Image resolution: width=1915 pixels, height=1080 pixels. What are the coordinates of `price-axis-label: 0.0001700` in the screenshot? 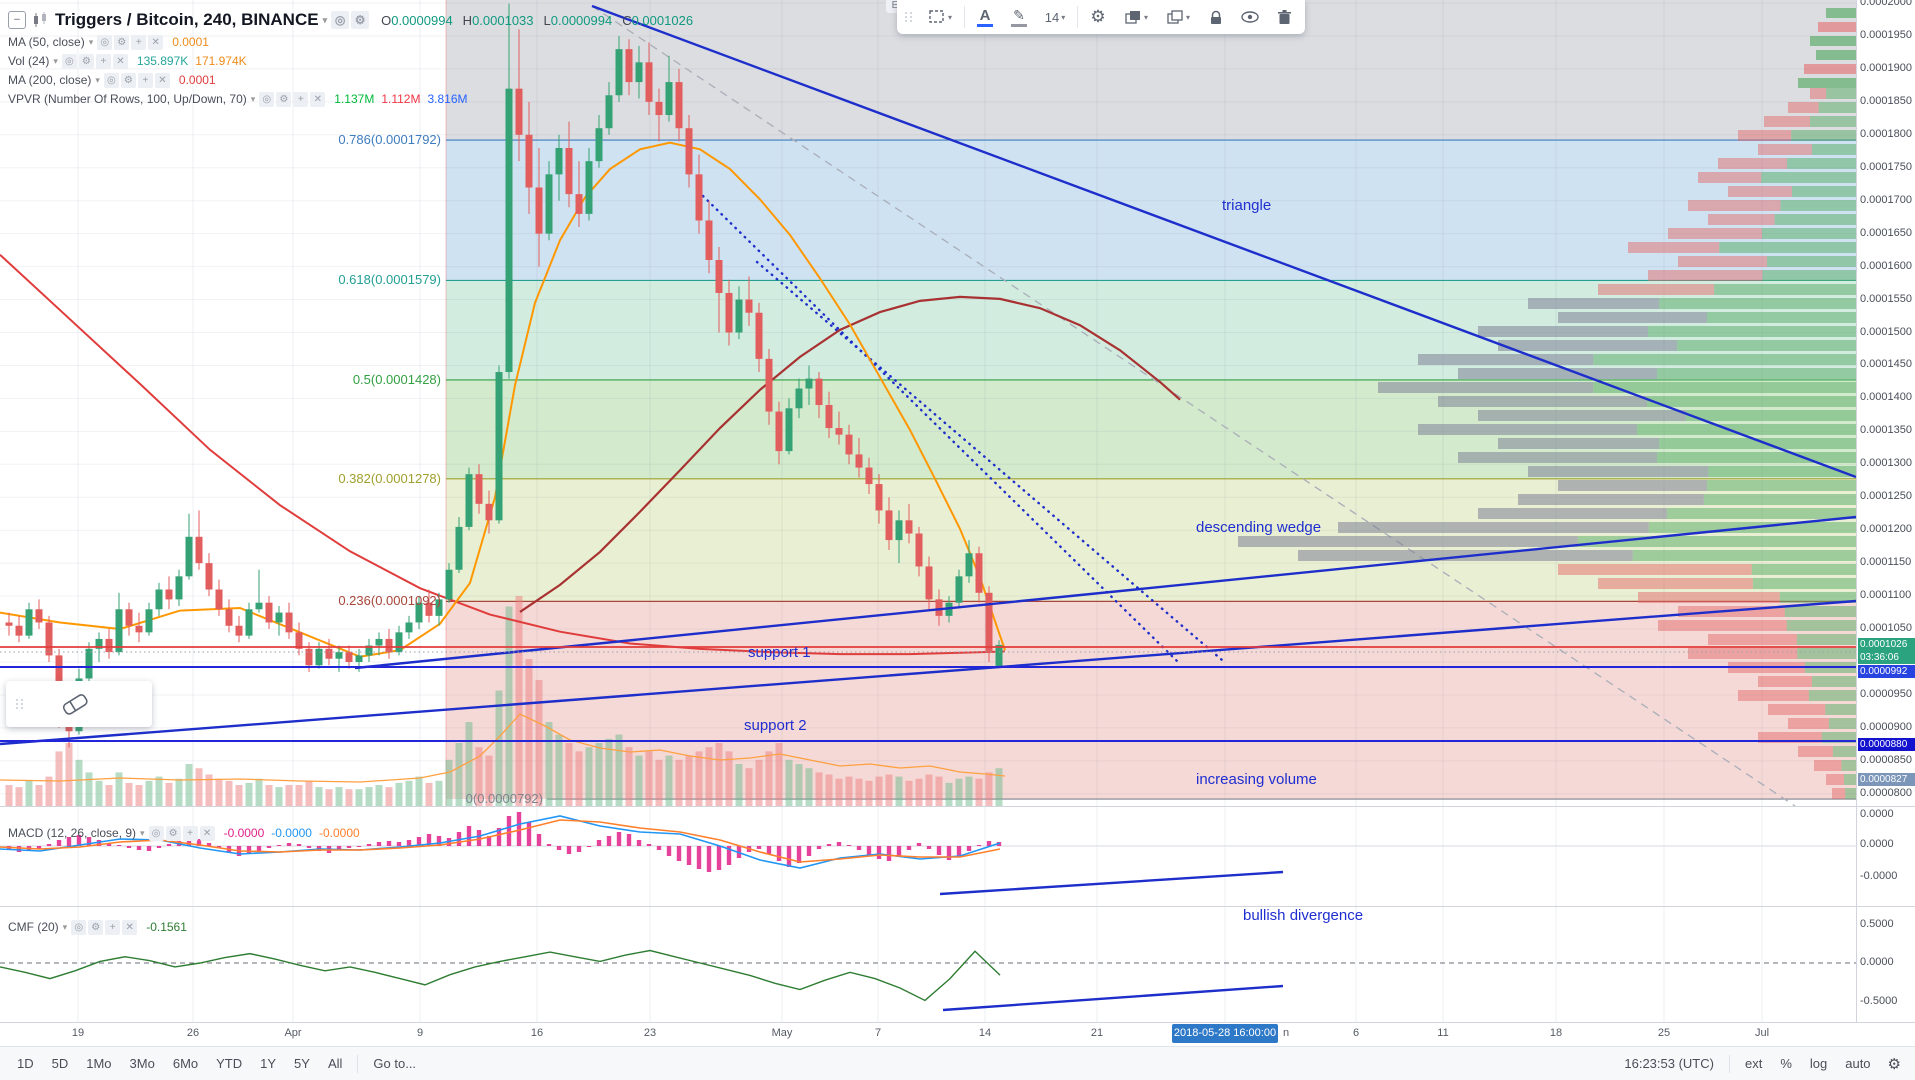 It's located at (1886, 199).